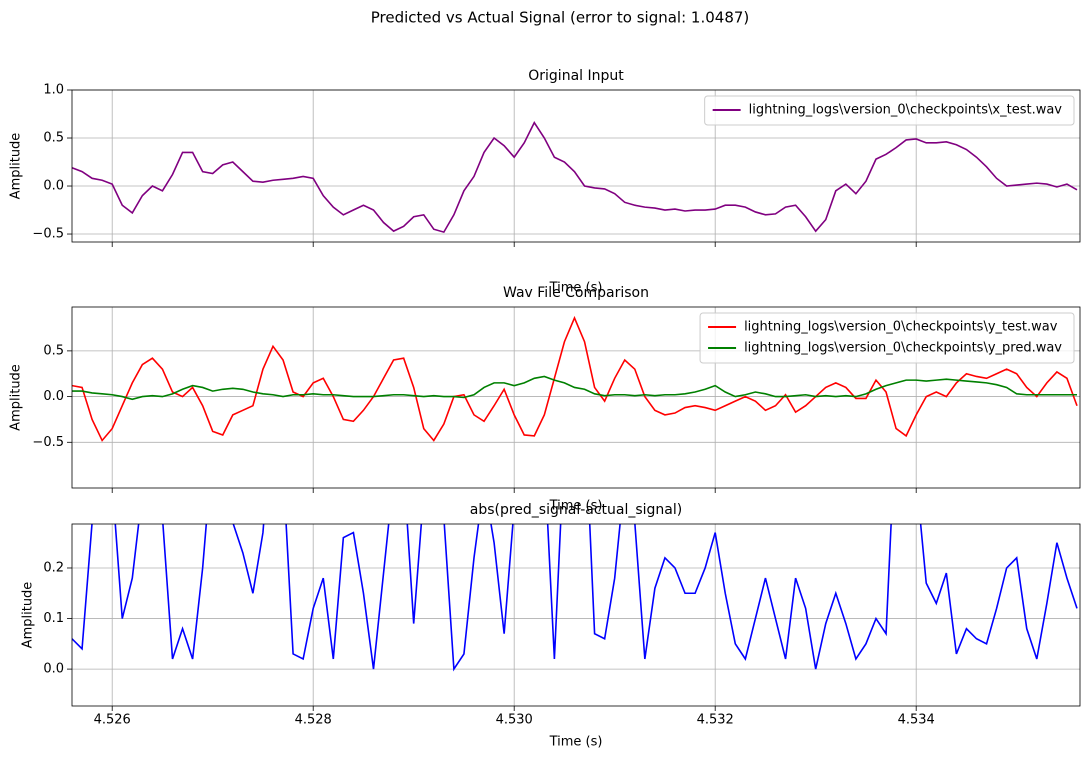 This screenshot has width=1090, height=759. What do you see at coordinates (514, 720) in the screenshot?
I see `x-tick-label: 4.530` at bounding box center [514, 720].